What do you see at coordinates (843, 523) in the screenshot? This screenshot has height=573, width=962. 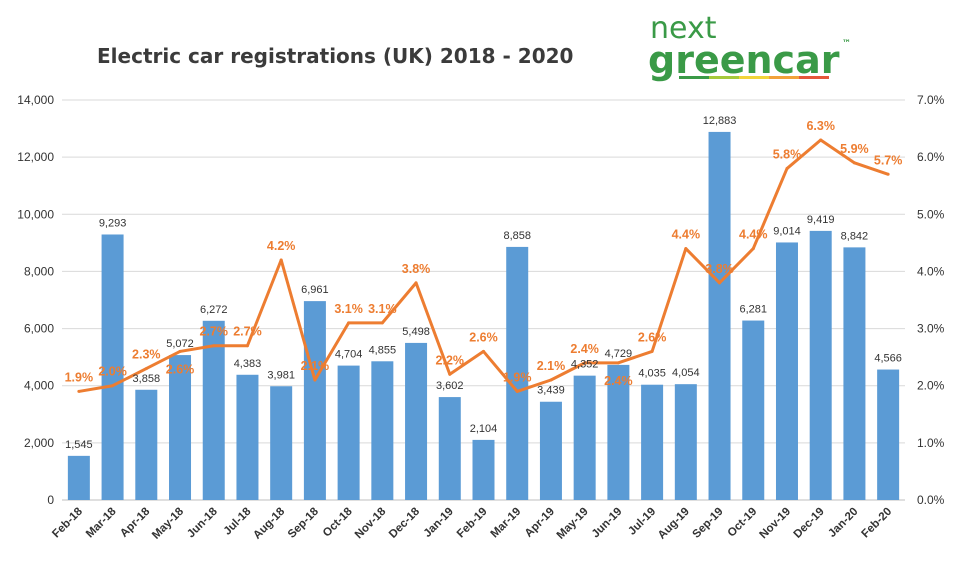 I see `x-tick: Jan-20` at bounding box center [843, 523].